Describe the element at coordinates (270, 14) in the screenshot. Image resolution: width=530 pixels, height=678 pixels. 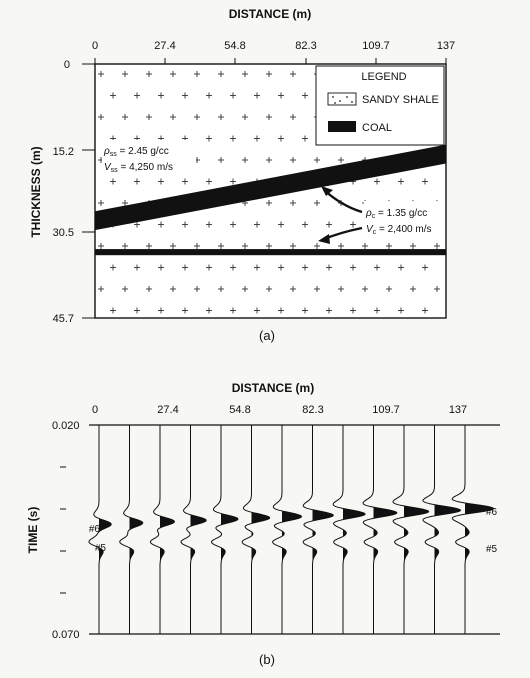
I see `panel-a-x-axis-title: DISTANCE (m)` at that location.